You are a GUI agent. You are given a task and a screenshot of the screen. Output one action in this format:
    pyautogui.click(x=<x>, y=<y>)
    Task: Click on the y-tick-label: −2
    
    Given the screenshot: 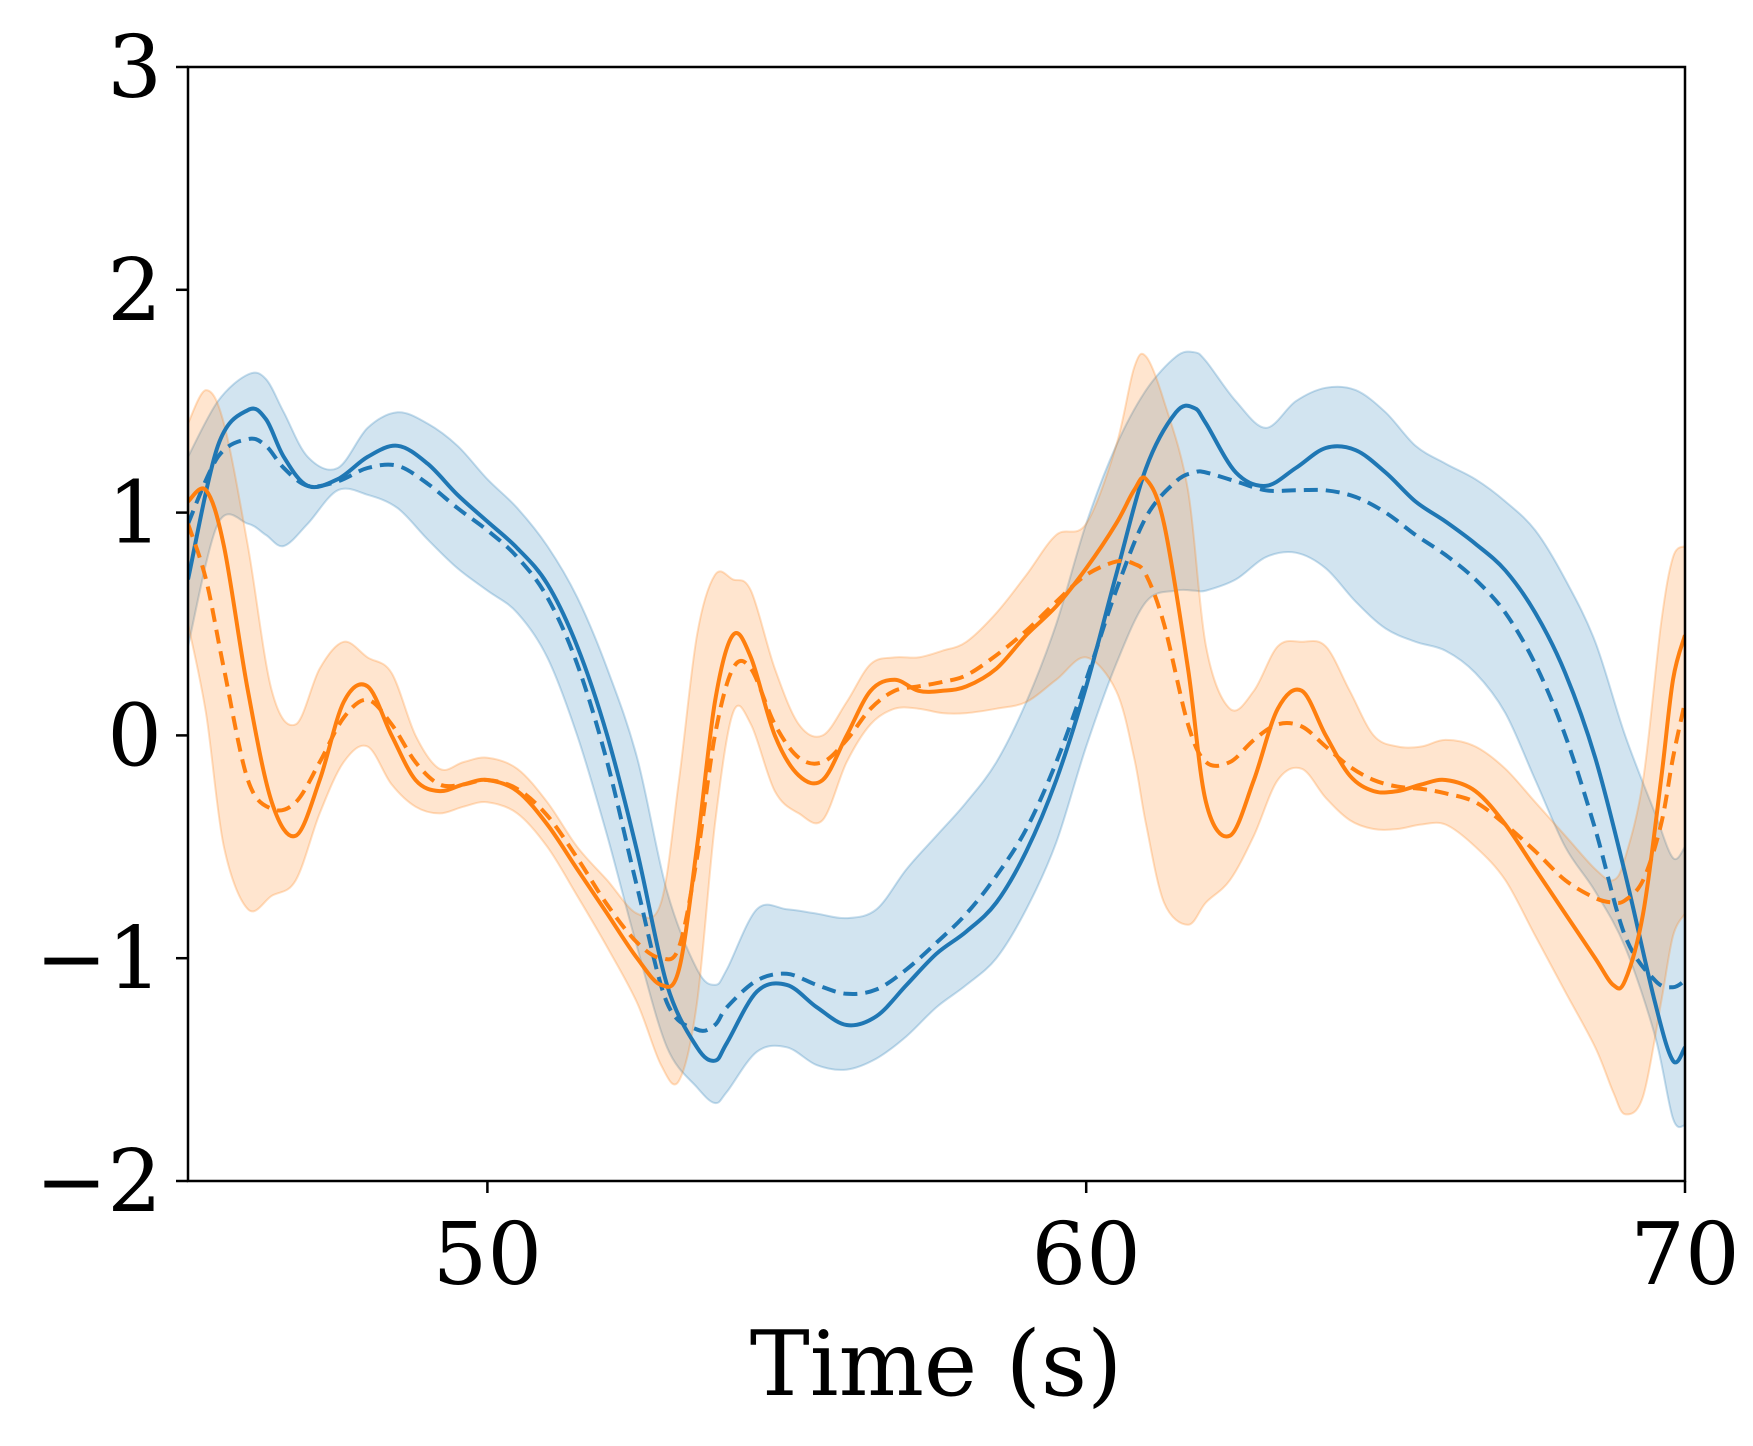 What is the action you would take?
    pyautogui.click(x=98, y=1182)
    